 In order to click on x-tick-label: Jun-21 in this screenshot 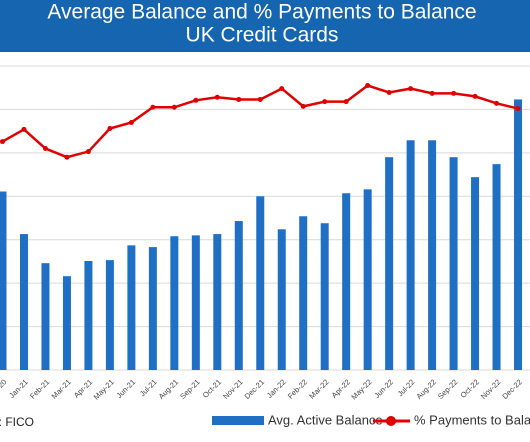, I will do `click(126, 388)`.